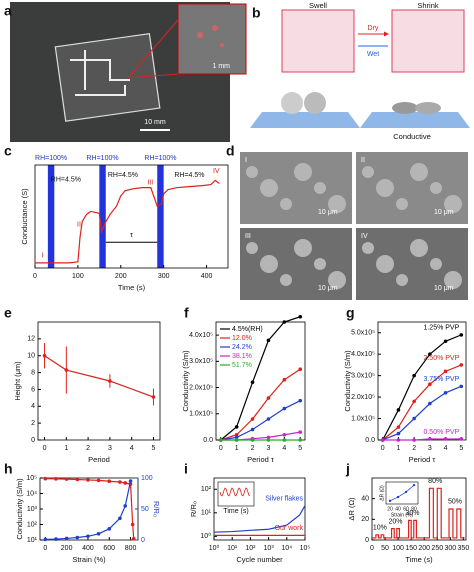 Image resolution: width=474 pixels, height=572 pixels. Describe the element at coordinates (365, 519) in the screenshot. I see `y-tick-label: 20` at that location.